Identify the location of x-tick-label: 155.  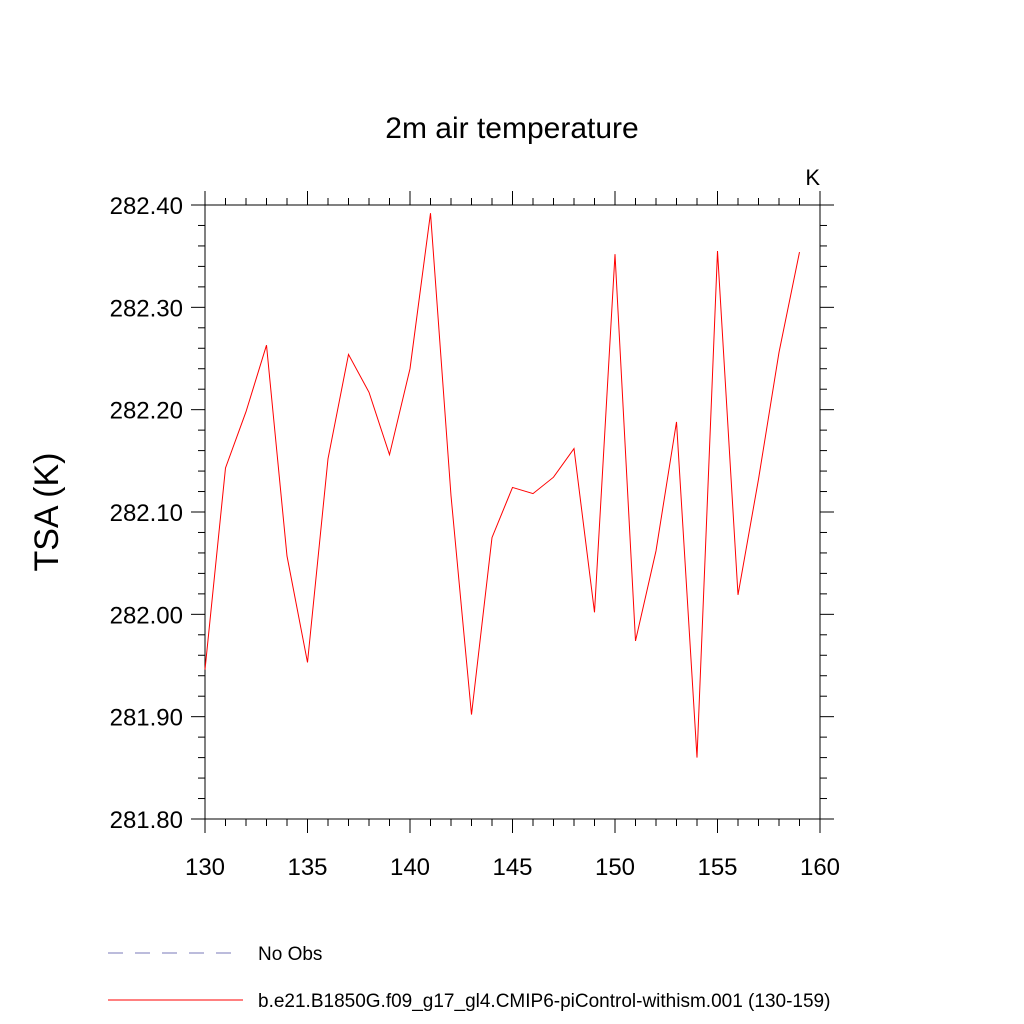
(717, 867).